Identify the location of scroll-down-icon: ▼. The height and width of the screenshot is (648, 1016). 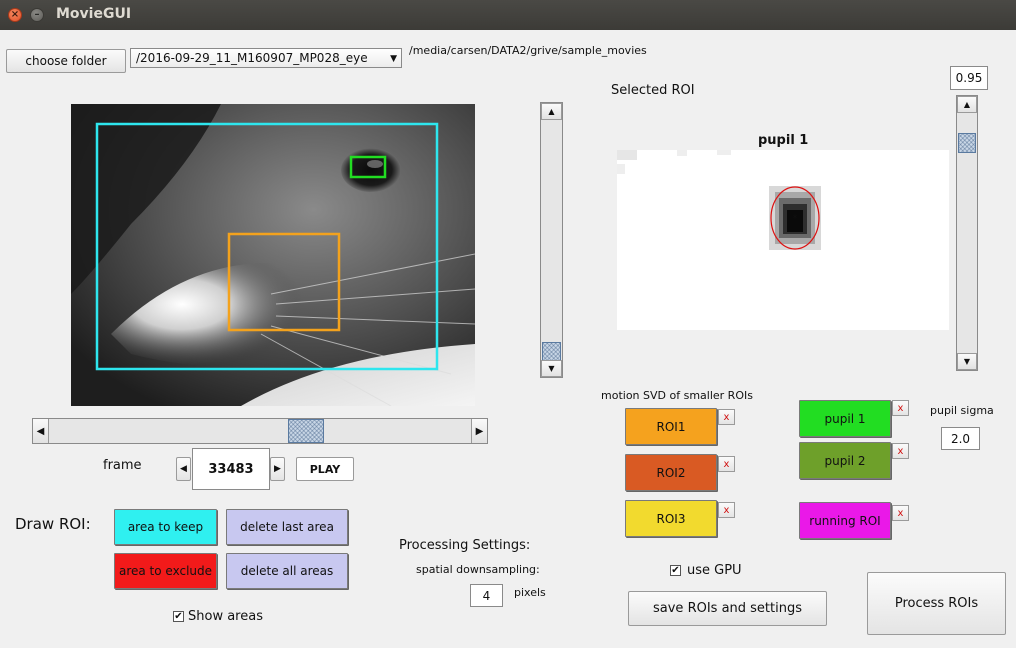
(551, 368).